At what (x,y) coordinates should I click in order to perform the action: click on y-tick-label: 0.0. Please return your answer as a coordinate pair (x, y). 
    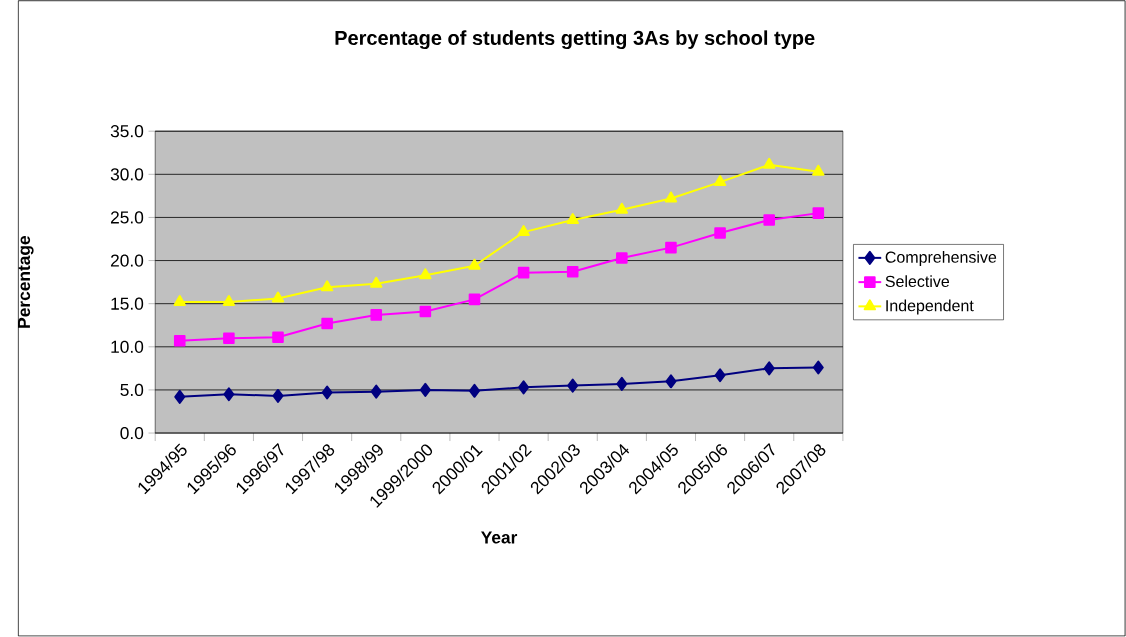
    Looking at the image, I should click on (132, 433).